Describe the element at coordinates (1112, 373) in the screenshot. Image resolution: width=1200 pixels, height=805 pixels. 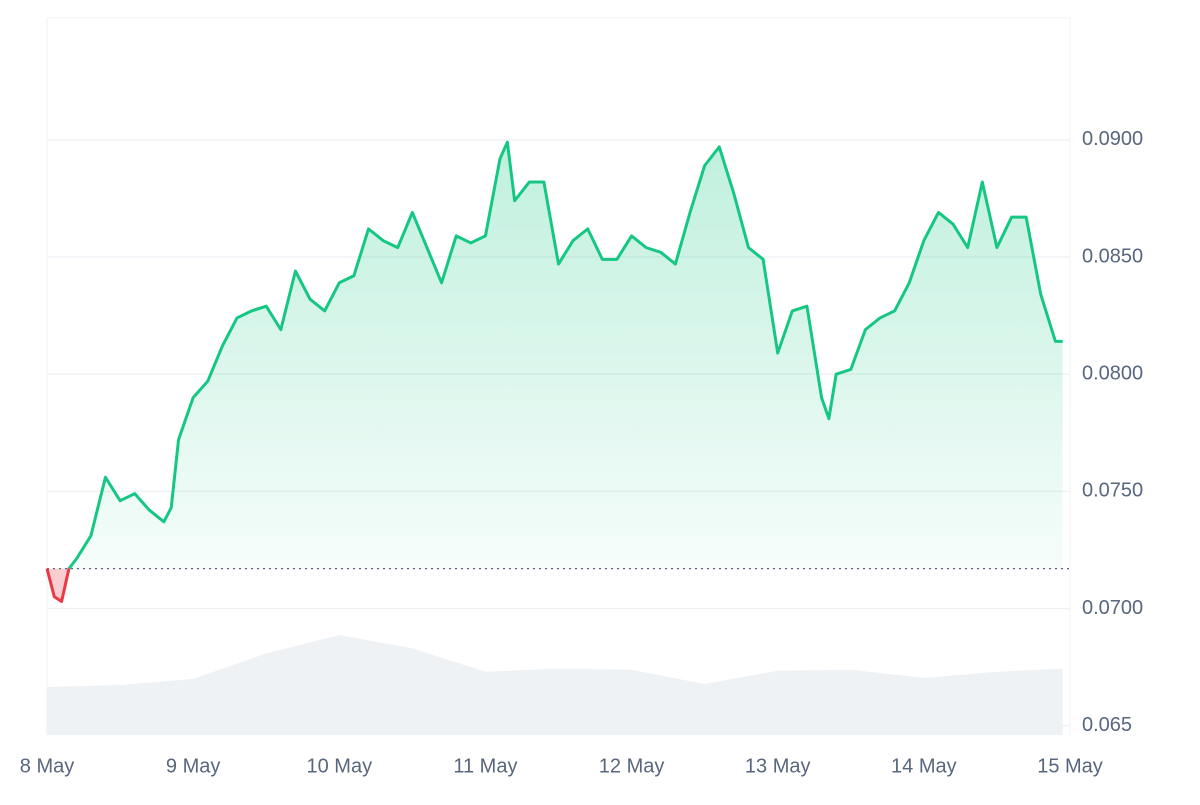
I see `y-tick-label: 0.0800` at that location.